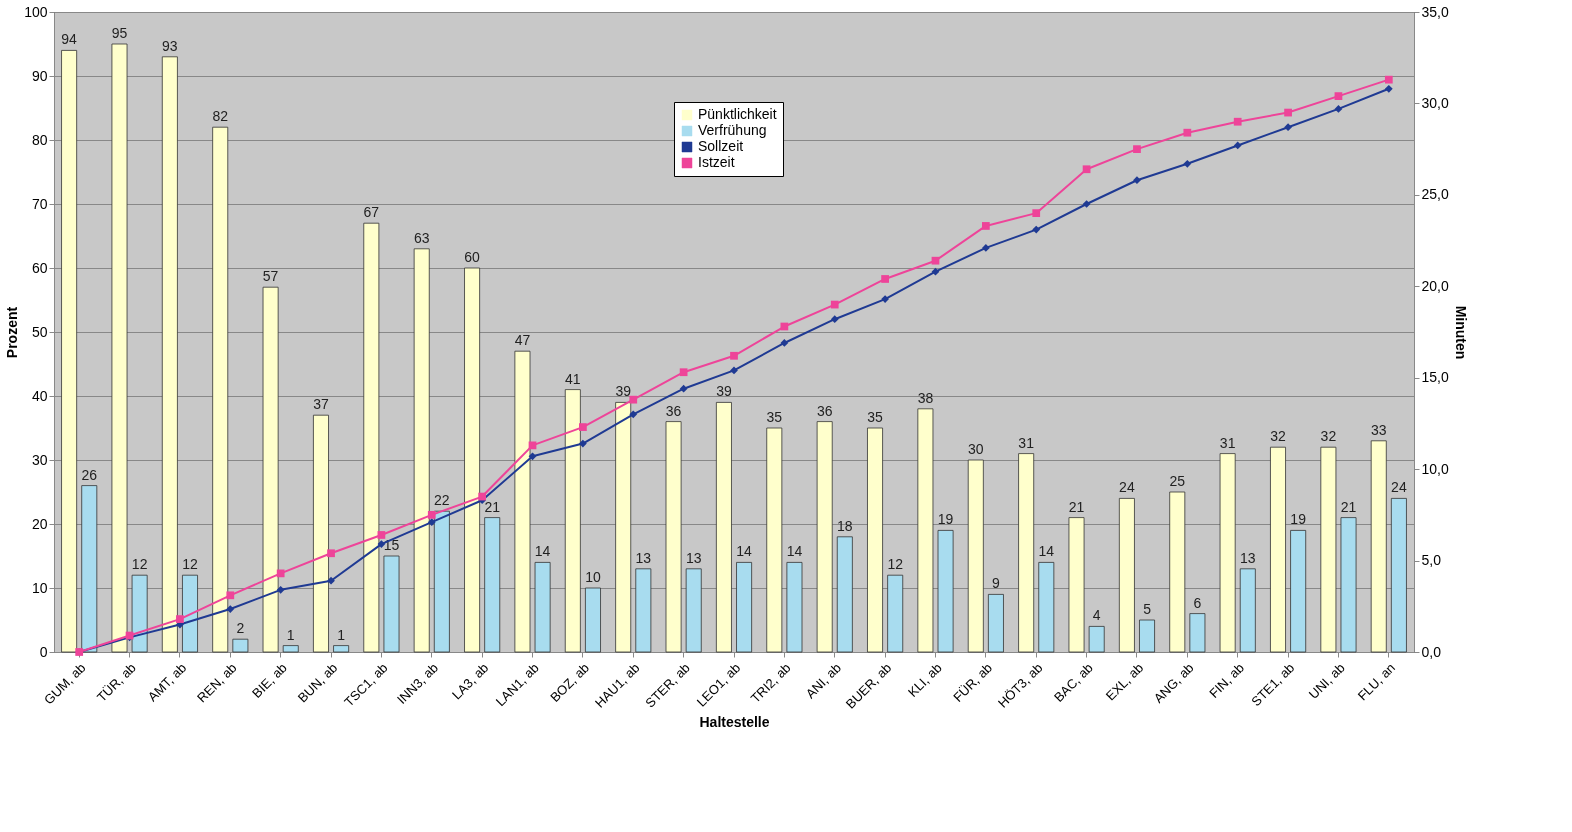 This screenshot has height=832, width=1572. Describe the element at coordinates (371, 212) in the screenshot. I see `data-label: 67` at that location.